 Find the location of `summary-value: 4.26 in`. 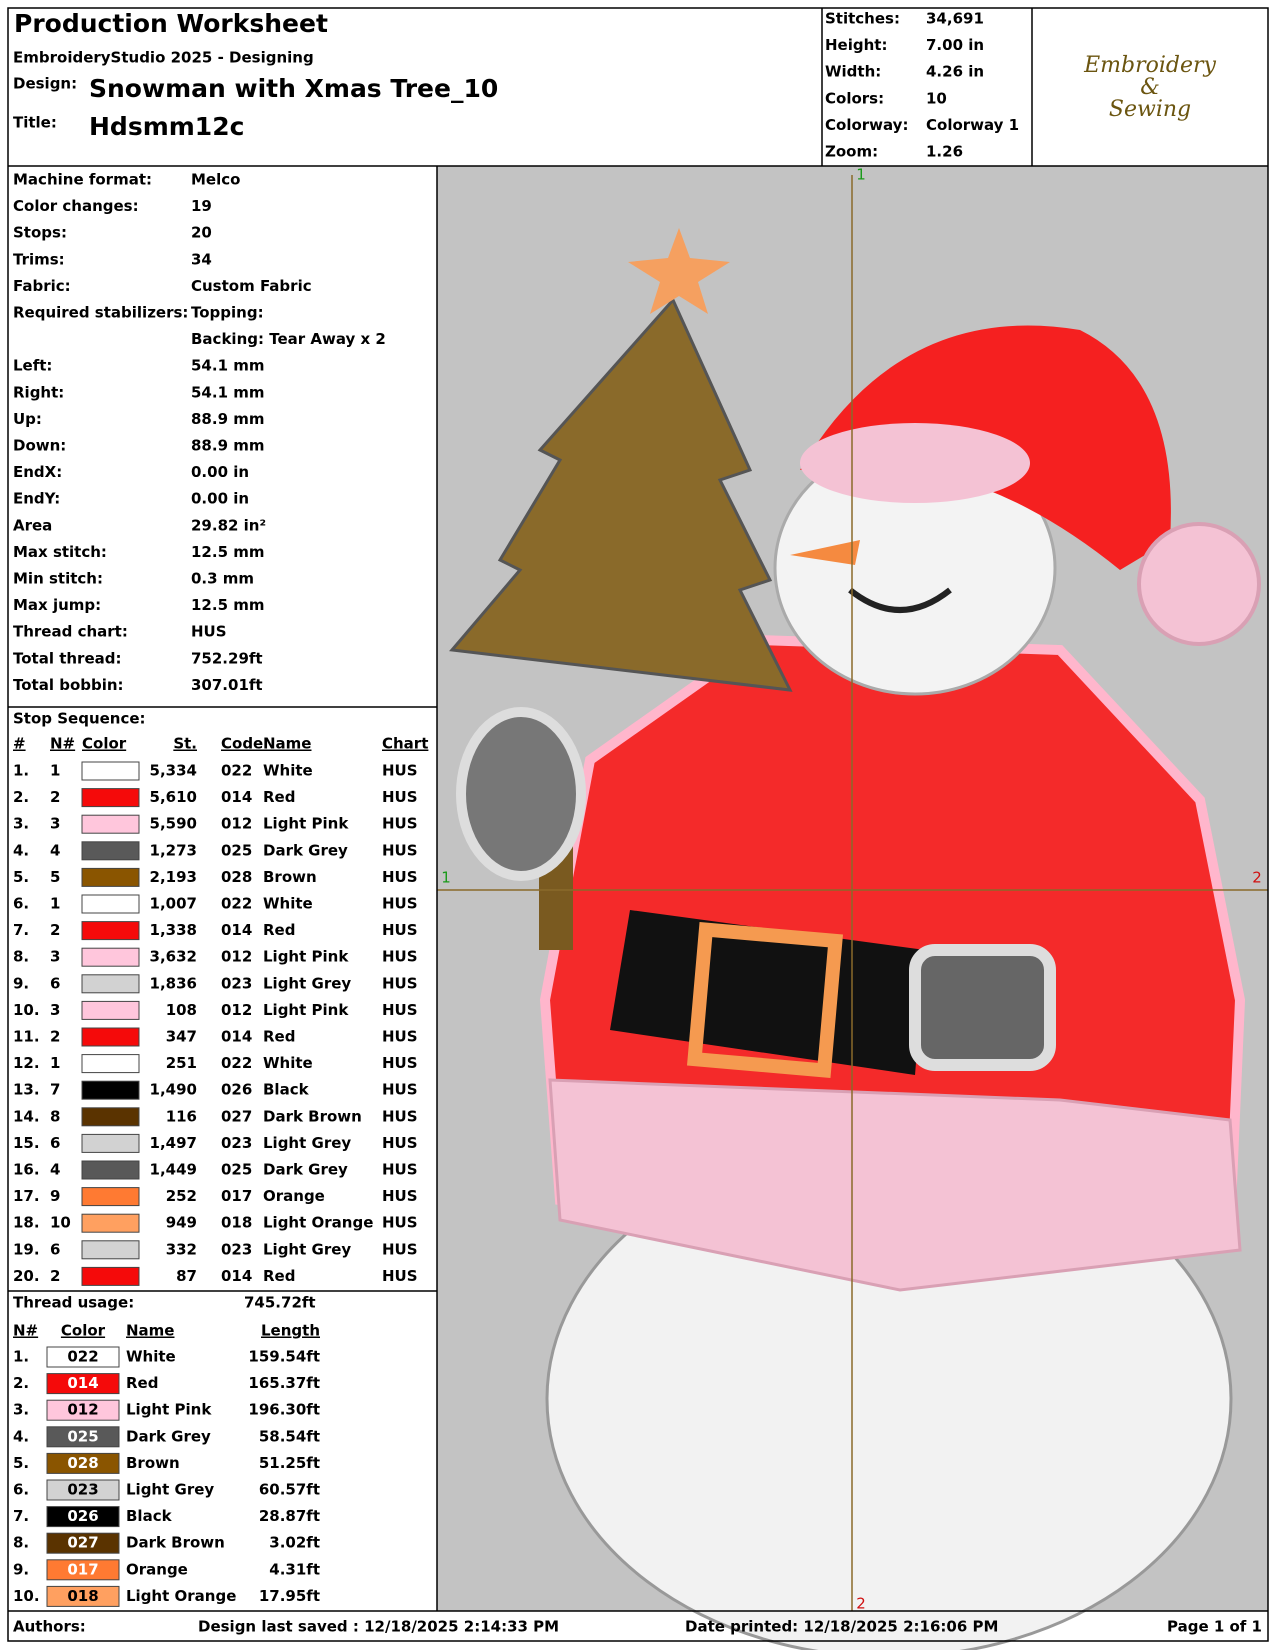

summary-value: 4.26 in is located at coordinates (955, 72).